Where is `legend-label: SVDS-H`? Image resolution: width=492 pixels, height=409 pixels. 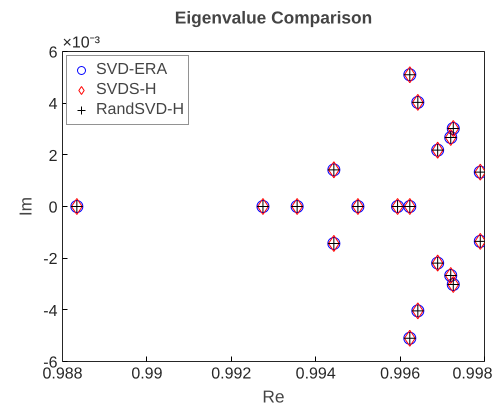 legend-label: SVDS-H is located at coordinates (126, 90).